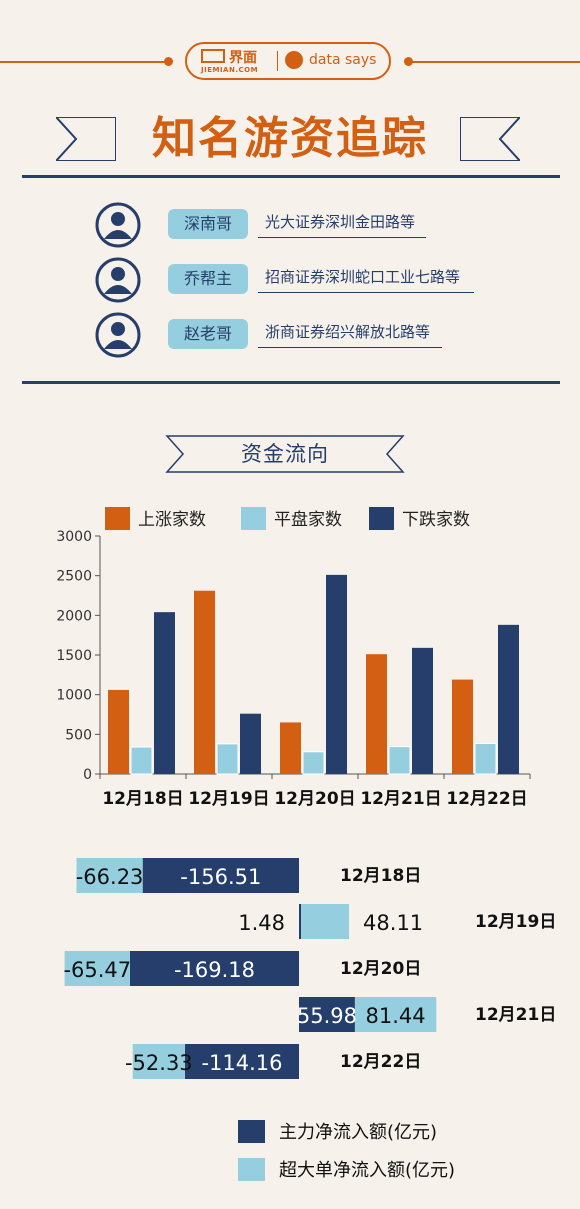 This screenshot has width=580, height=1209. Describe the element at coordinates (291, 176) in the screenshot. I see `title-divider` at that location.